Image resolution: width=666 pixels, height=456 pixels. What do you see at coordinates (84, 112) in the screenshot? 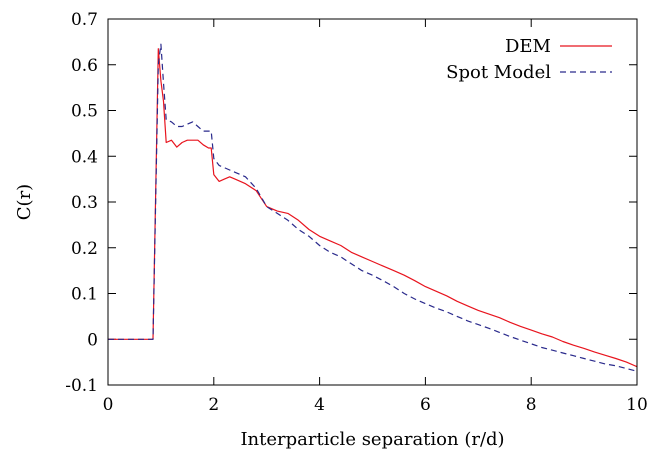
I see `y-tick-label: 0.5` at bounding box center [84, 112].